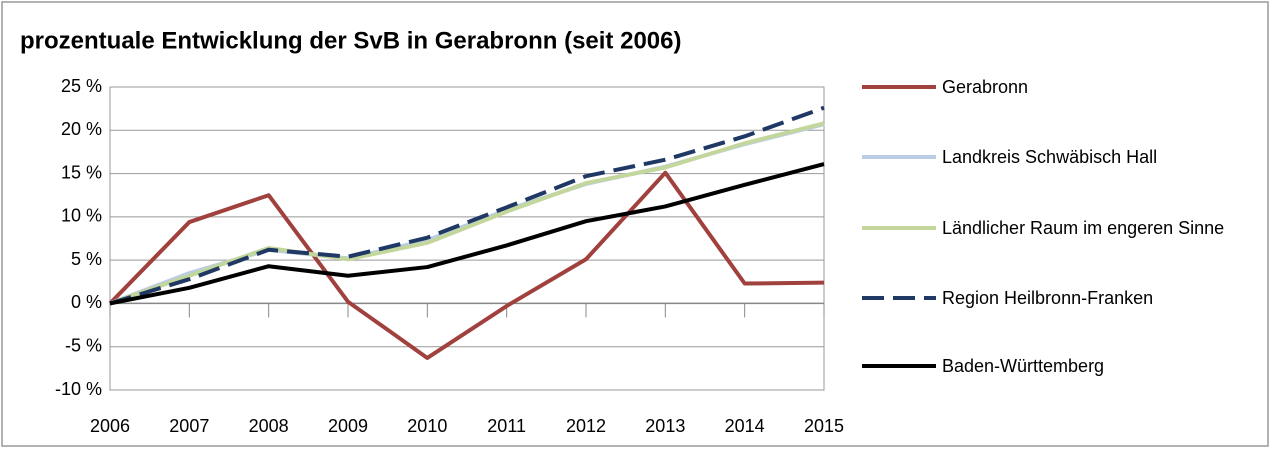  Describe the element at coordinates (1048, 298) in the screenshot. I see `legend-label: Region Heilbronn-Franken` at that location.